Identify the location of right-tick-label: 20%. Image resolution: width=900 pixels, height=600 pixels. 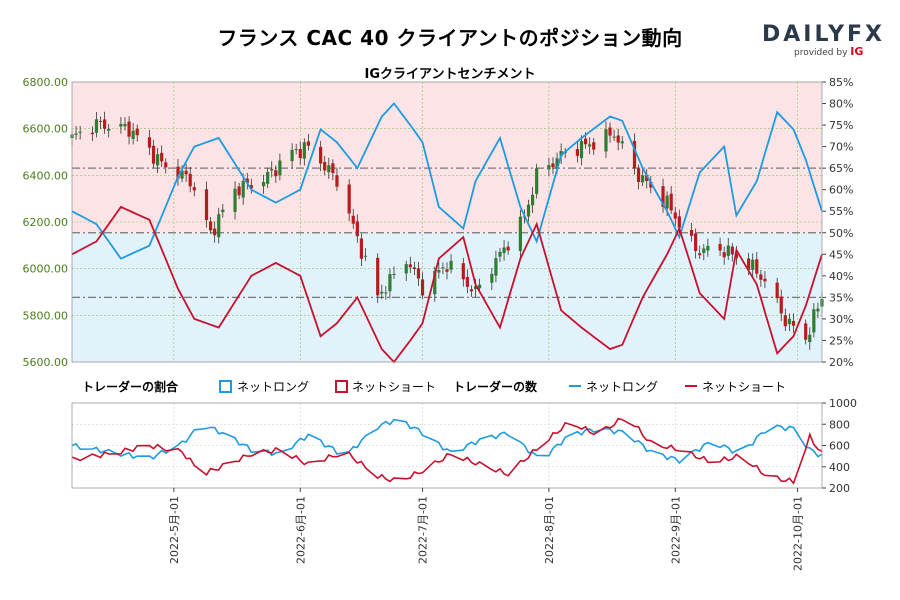
(841, 362).